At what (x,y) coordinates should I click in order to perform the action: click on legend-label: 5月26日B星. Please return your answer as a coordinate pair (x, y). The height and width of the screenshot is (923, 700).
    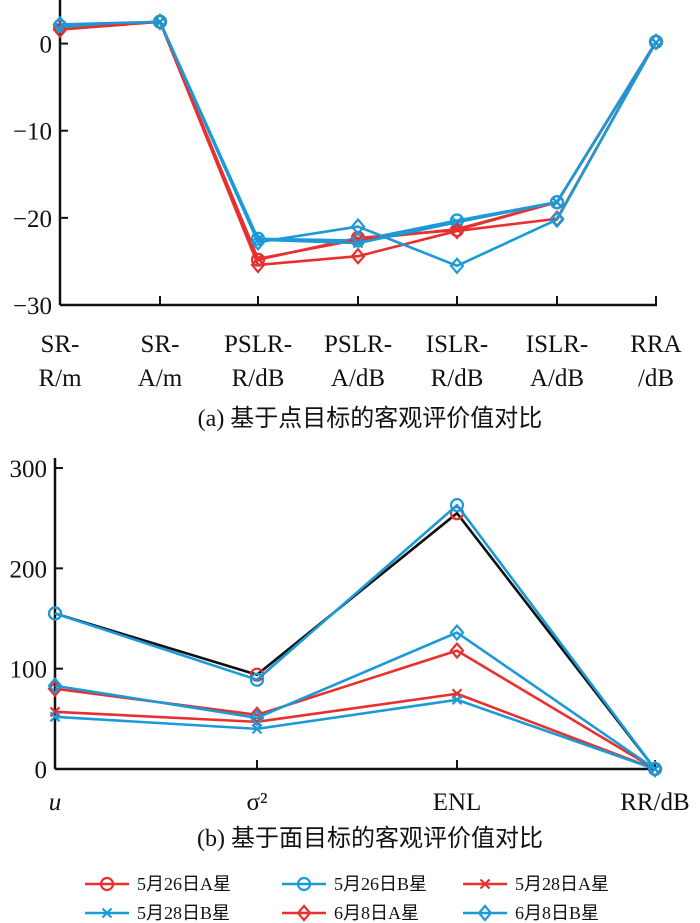
    Looking at the image, I should click on (380, 884).